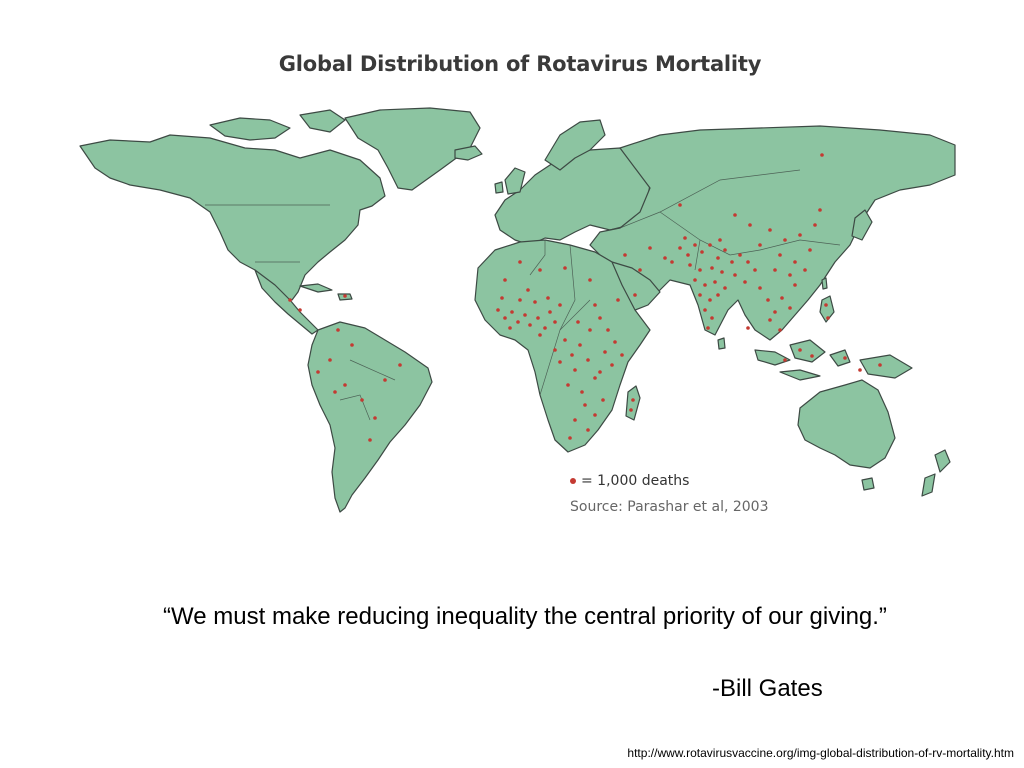  I want to click on asia, so click(772, 233).